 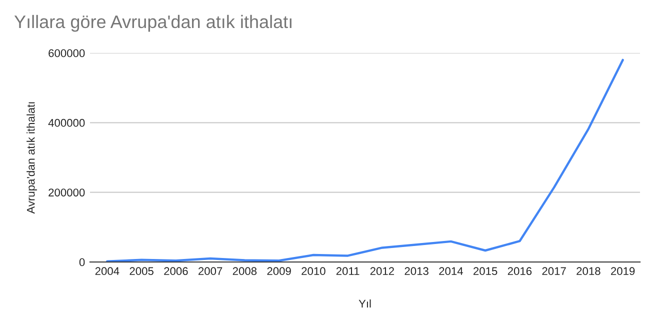 I want to click on x-tick-label: 2010, so click(x=314, y=271).